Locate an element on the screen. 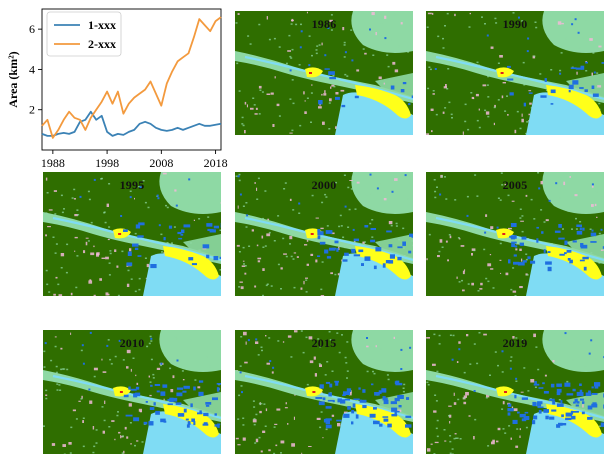 Image resolution: width=605 pixels, height=458 pixels. series-line-1-xxx is located at coordinates (131, 123).